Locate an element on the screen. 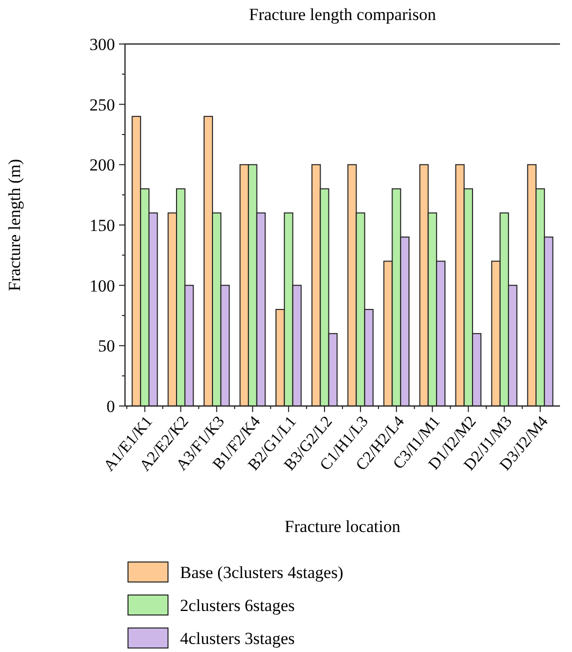 This screenshot has width=572, height=652. legend-label: 2clusters 6stages is located at coordinates (237, 605).